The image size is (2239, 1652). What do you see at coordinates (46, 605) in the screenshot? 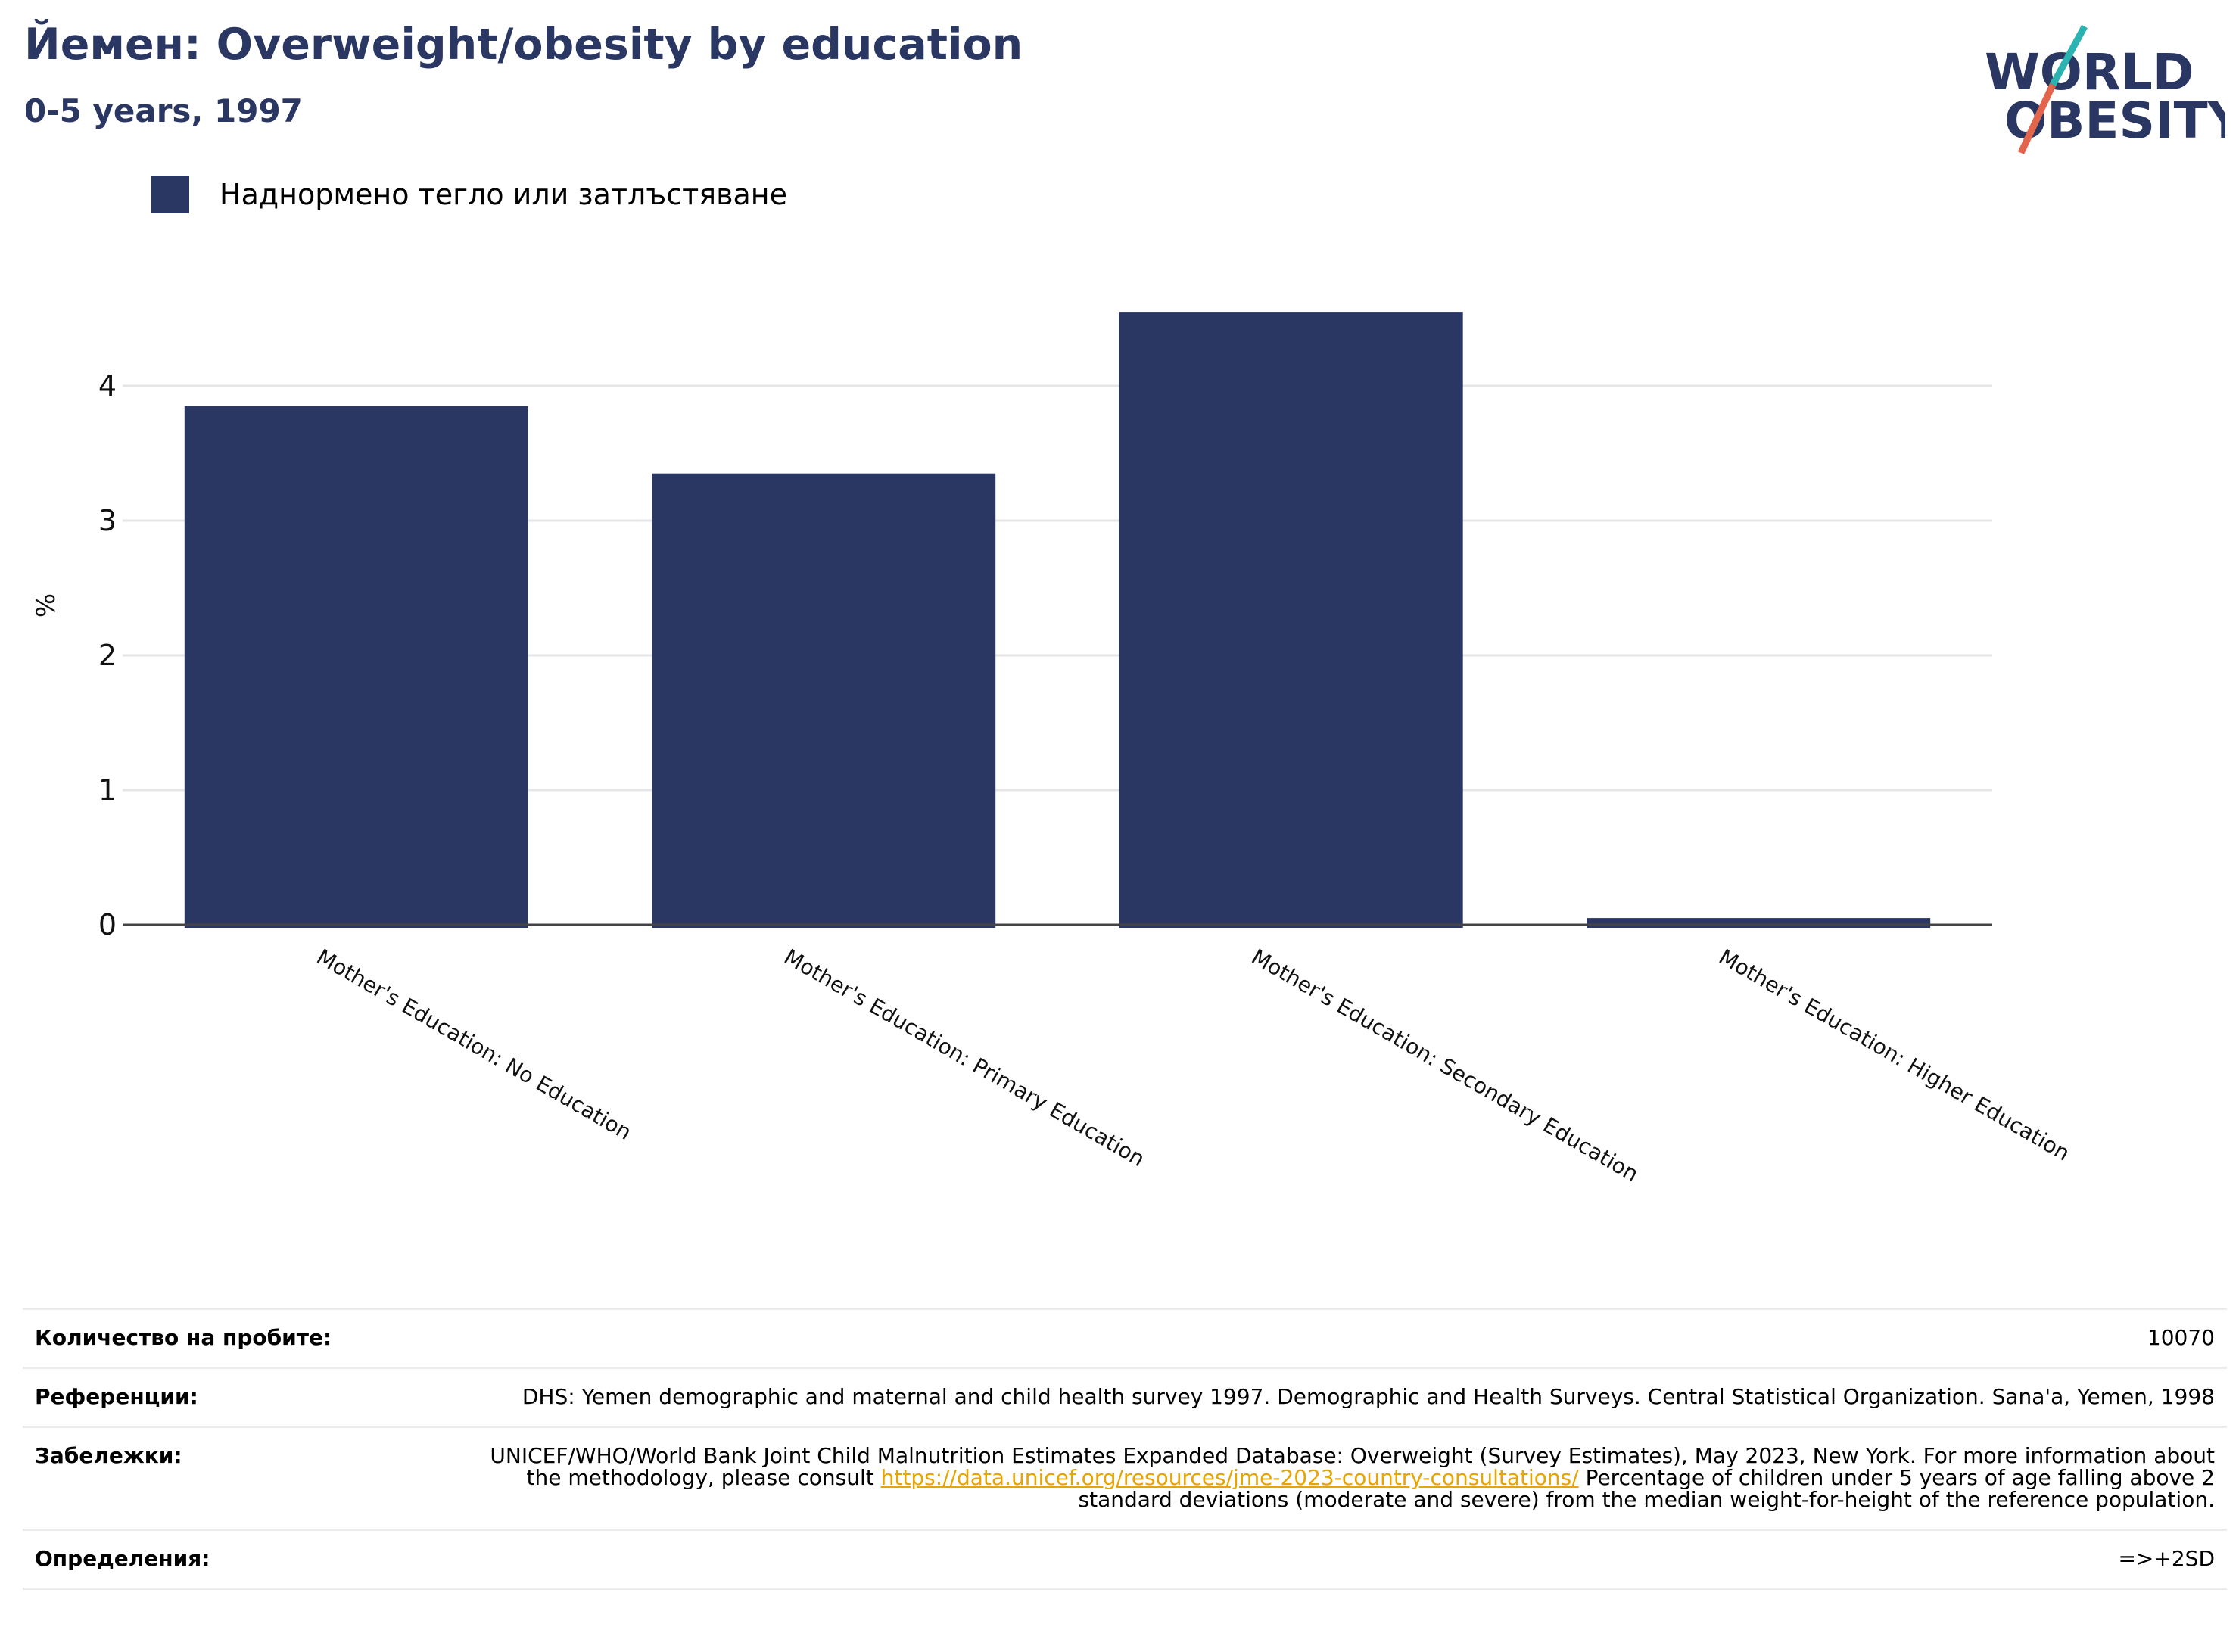
I see `y-axis-label: %` at bounding box center [46, 605].